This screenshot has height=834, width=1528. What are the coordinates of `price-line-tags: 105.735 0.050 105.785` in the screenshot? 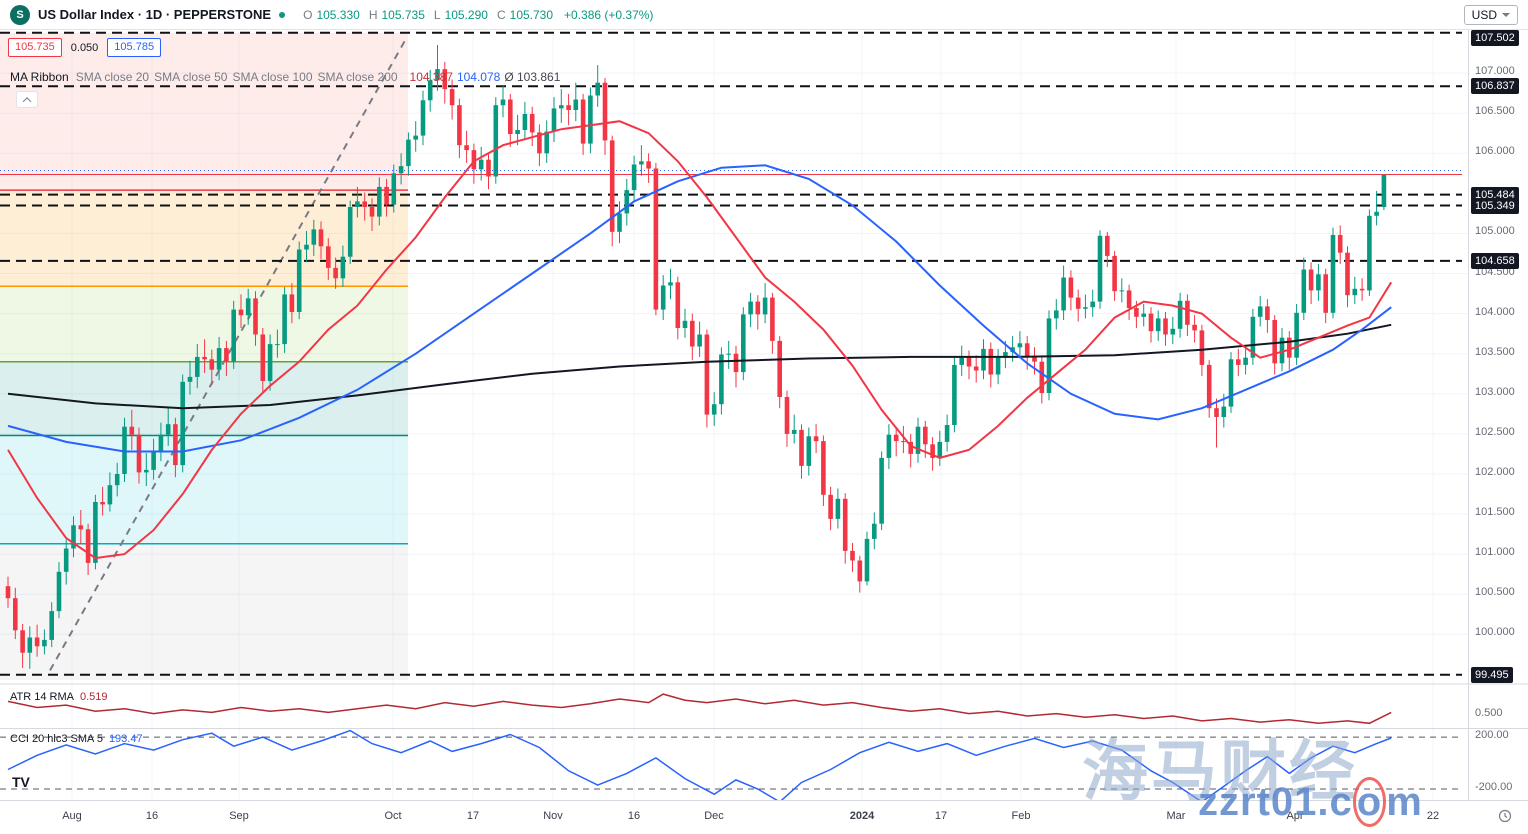 It's located at (85, 47).